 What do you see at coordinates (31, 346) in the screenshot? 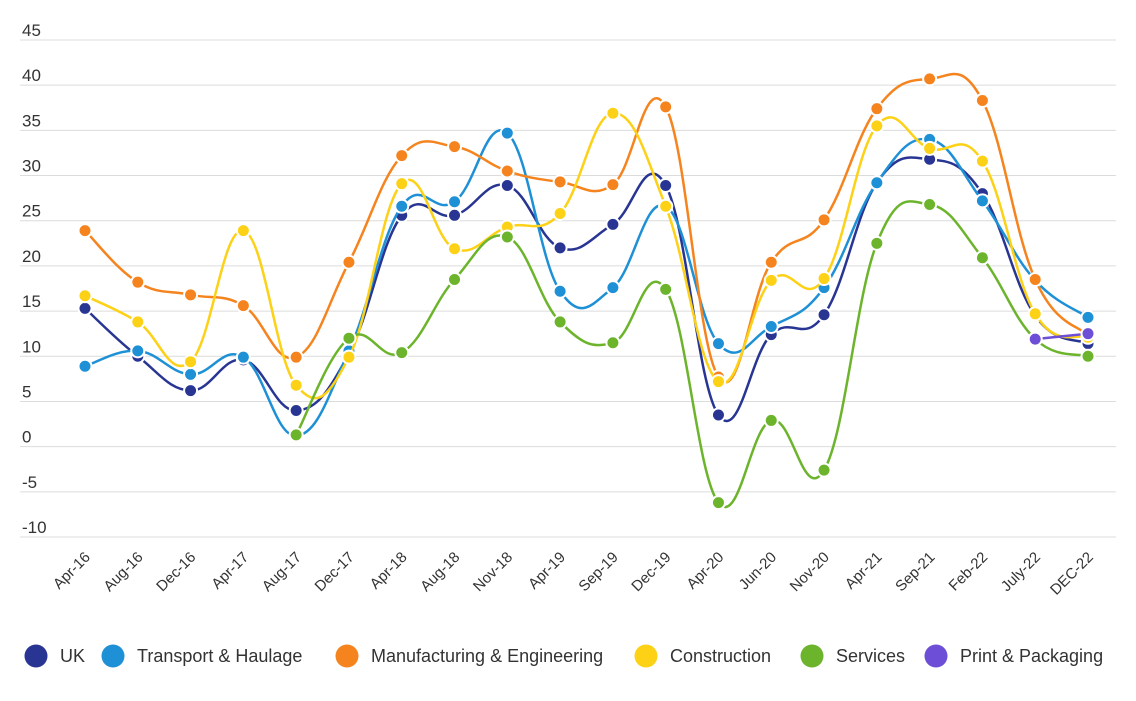
I see `y-tick-label: 10` at bounding box center [31, 346].